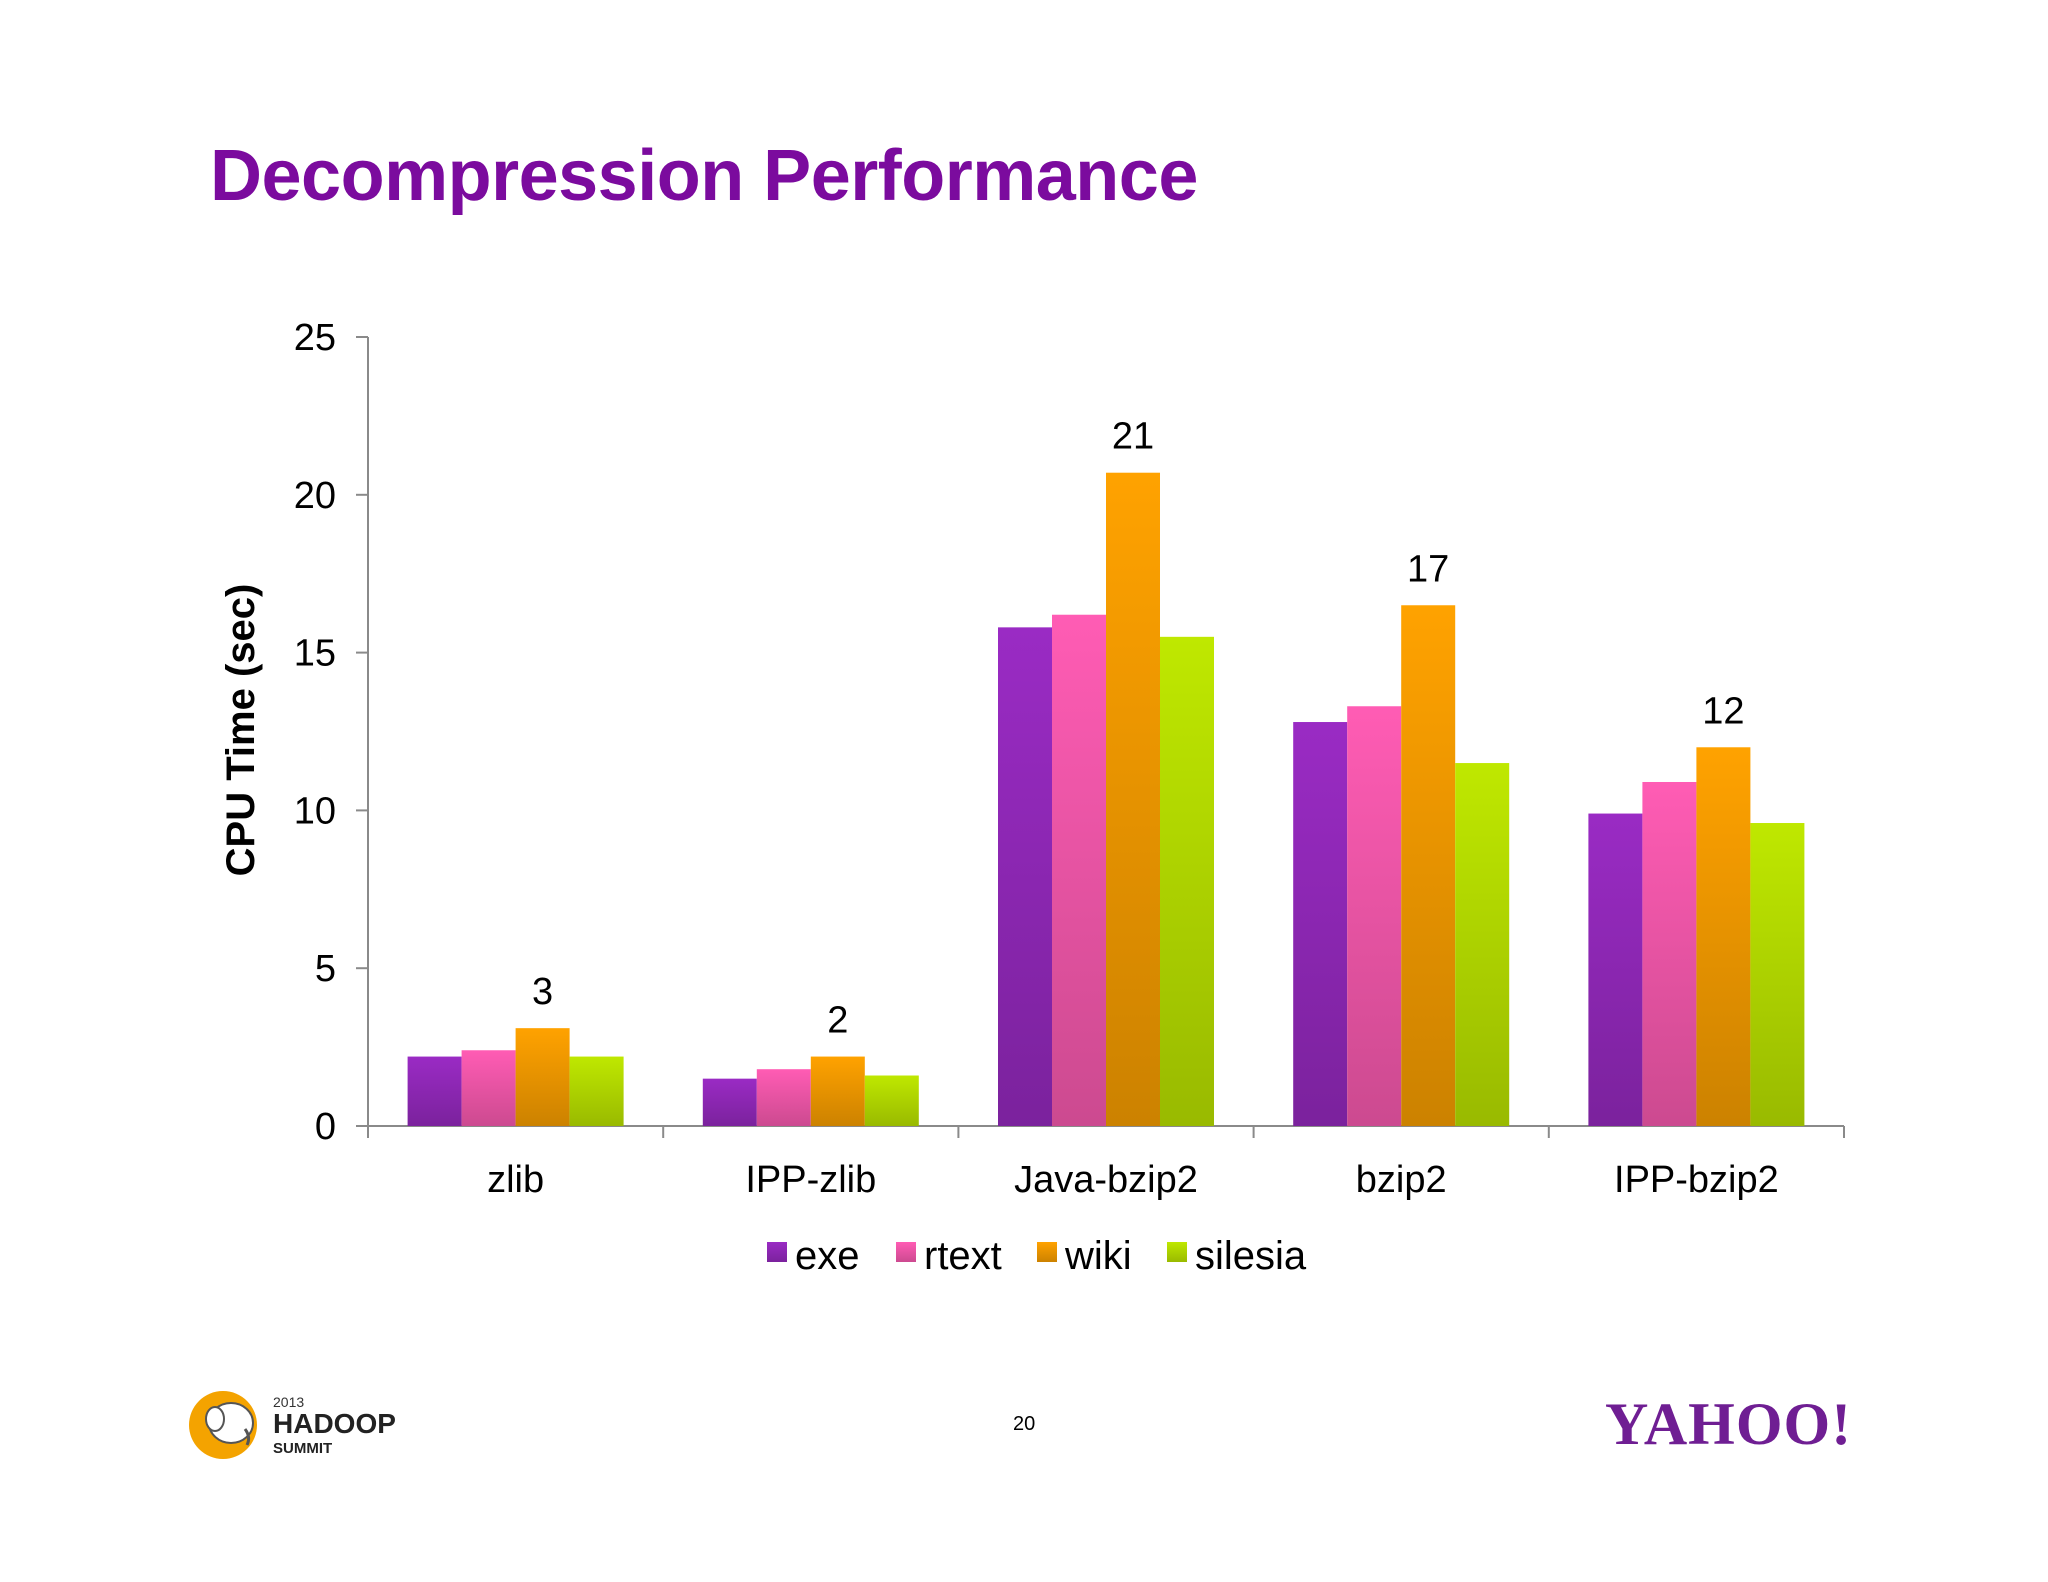 This screenshot has width=2048, height=1582. I want to click on bar-silesia-IPP-zlib, so click(891, 1100).